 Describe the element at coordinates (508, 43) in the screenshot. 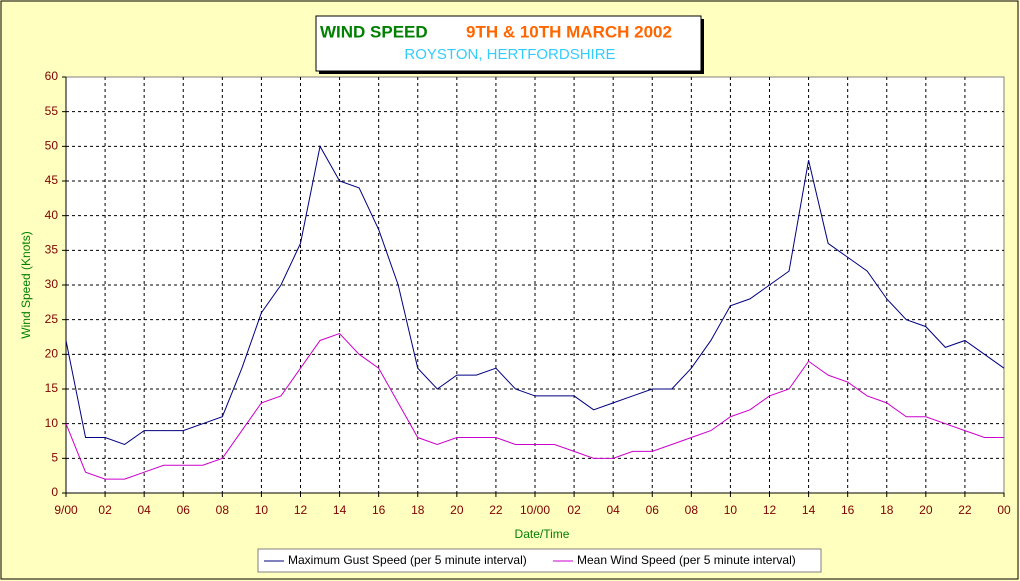

I see `title-box` at that location.